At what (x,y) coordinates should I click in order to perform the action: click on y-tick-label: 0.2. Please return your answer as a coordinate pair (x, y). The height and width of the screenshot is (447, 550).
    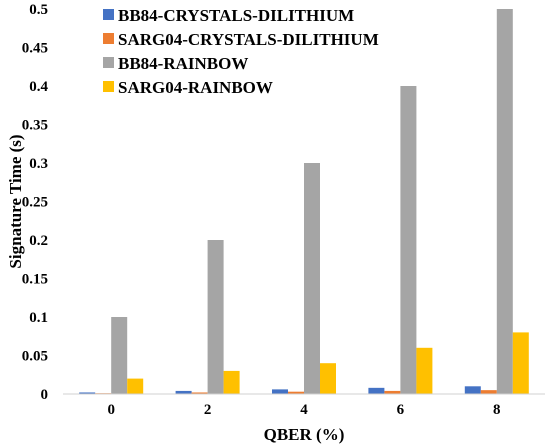
    Looking at the image, I should click on (38, 241).